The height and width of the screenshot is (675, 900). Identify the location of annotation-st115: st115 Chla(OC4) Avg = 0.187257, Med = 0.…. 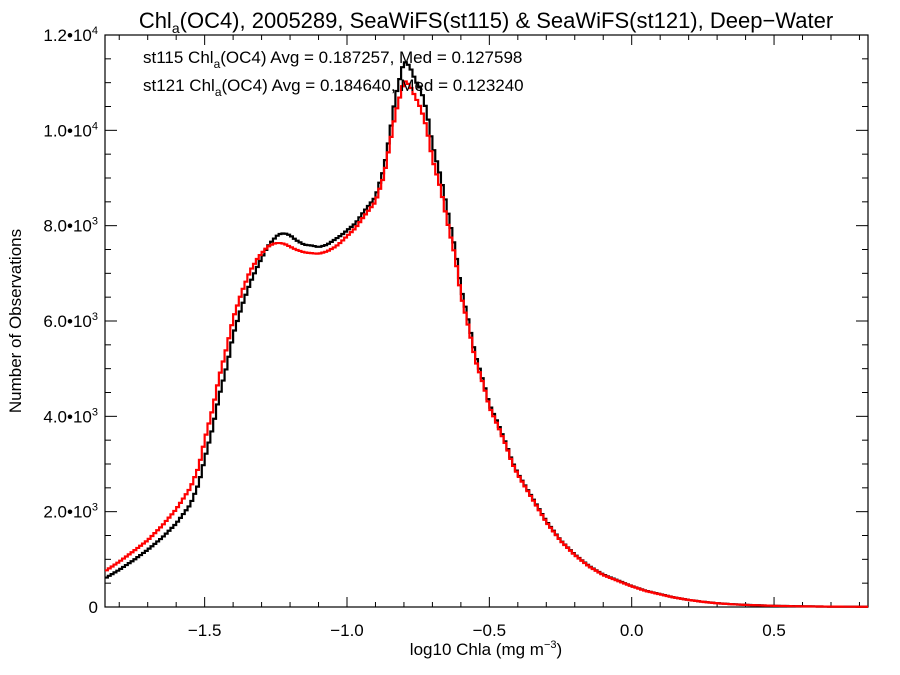
(332, 59).